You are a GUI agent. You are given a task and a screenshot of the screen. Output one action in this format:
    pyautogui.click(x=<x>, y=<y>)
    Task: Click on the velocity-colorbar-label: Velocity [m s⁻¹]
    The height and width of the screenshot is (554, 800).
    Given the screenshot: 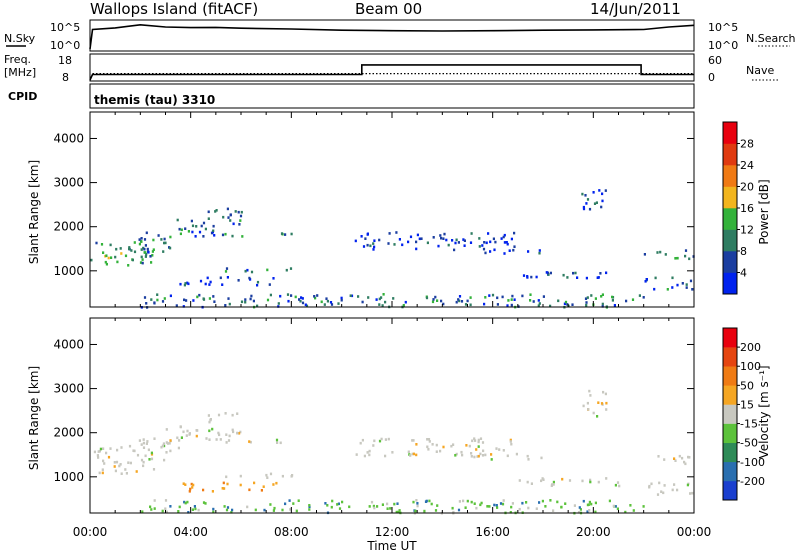 What is the action you would take?
    pyautogui.click(x=764, y=411)
    